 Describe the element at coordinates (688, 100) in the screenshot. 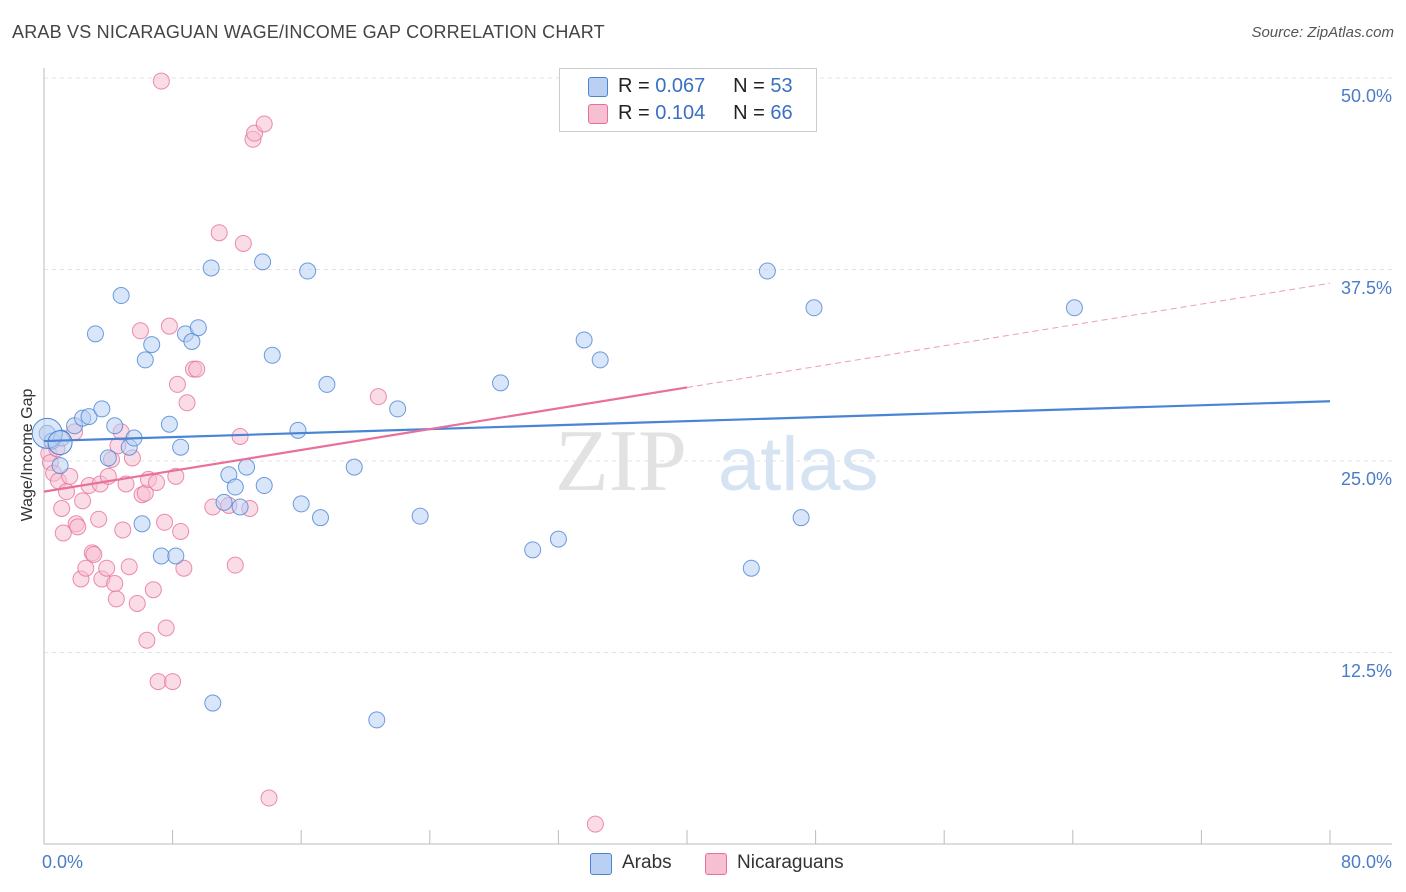

I see `stats-legend: R = 0.067 N = 53 R = 0.104 N = 66` at that location.